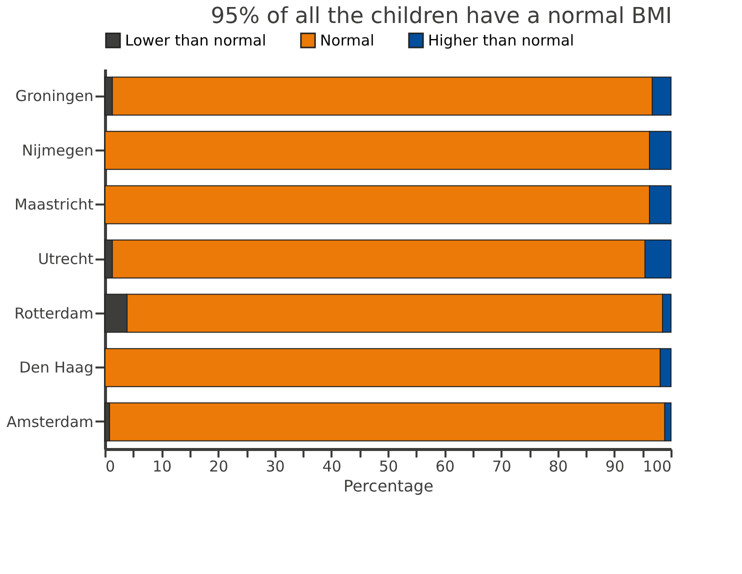 This screenshot has height=574, width=742. I want to click on x-axis-title: Percentage, so click(388, 486).